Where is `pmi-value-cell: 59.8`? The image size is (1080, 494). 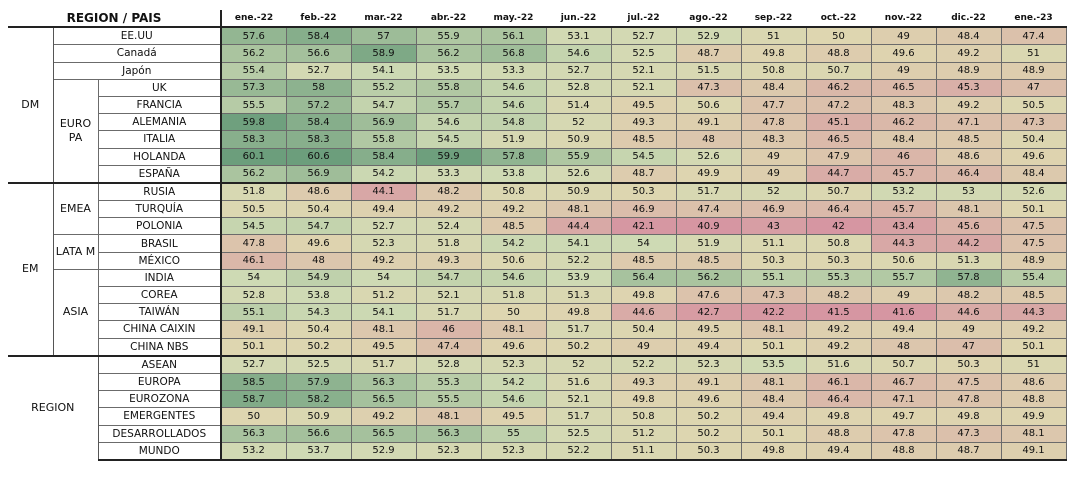
pmi-value-cell: 59.8 is located at coordinates (253, 122).